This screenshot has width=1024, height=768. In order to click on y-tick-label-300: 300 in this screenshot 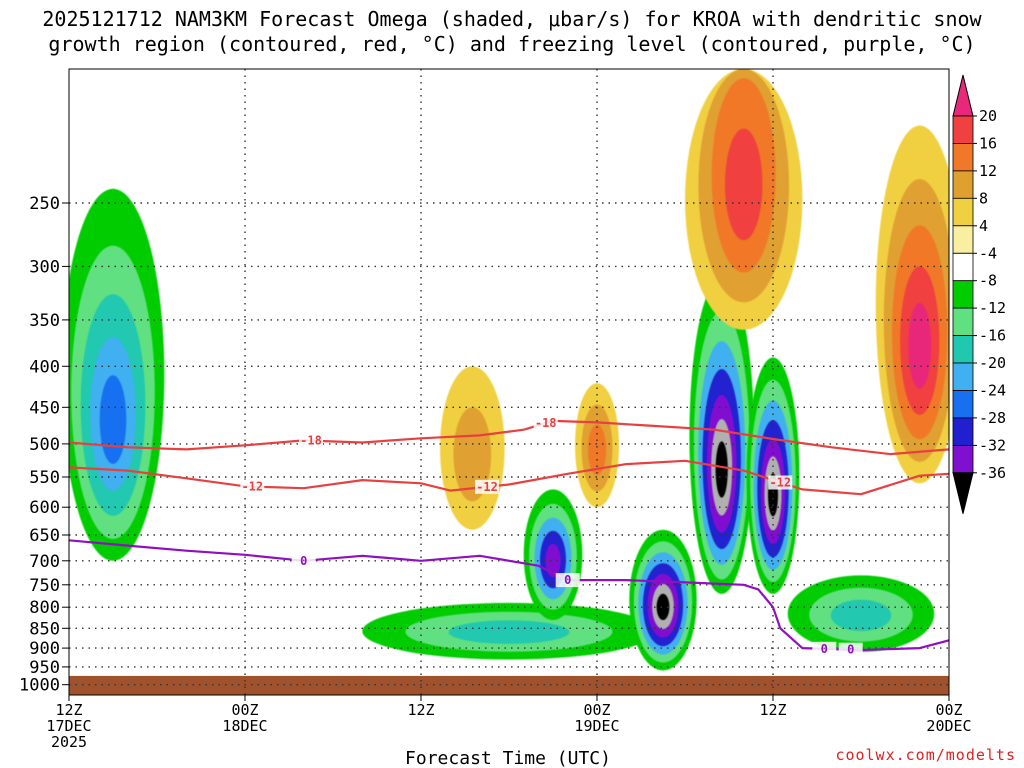, I will do `click(44, 267)`.